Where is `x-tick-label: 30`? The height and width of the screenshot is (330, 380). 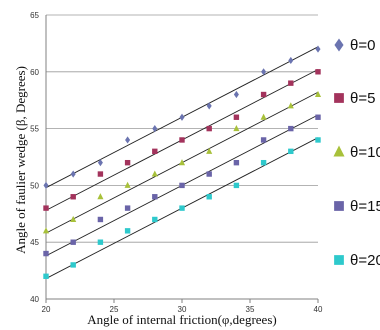
x-tick-label: 30 is located at coordinates (182, 309).